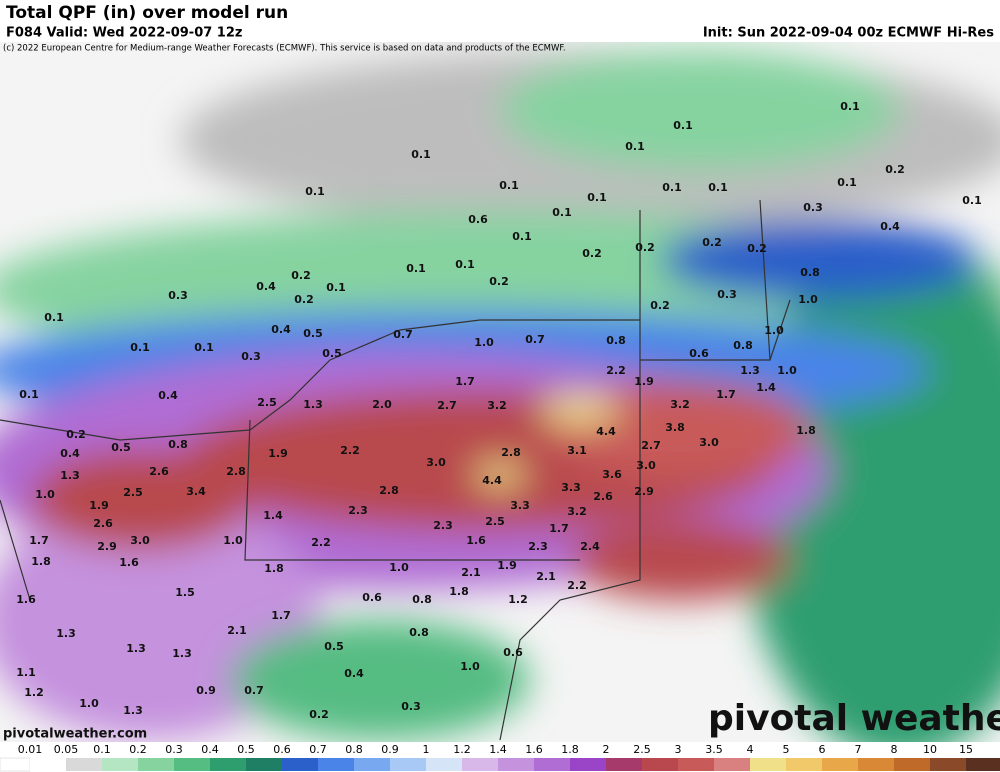 The image size is (1000, 772). Describe the element at coordinates (254, 690) in the screenshot. I see `qpf-label: 0.7` at that location.